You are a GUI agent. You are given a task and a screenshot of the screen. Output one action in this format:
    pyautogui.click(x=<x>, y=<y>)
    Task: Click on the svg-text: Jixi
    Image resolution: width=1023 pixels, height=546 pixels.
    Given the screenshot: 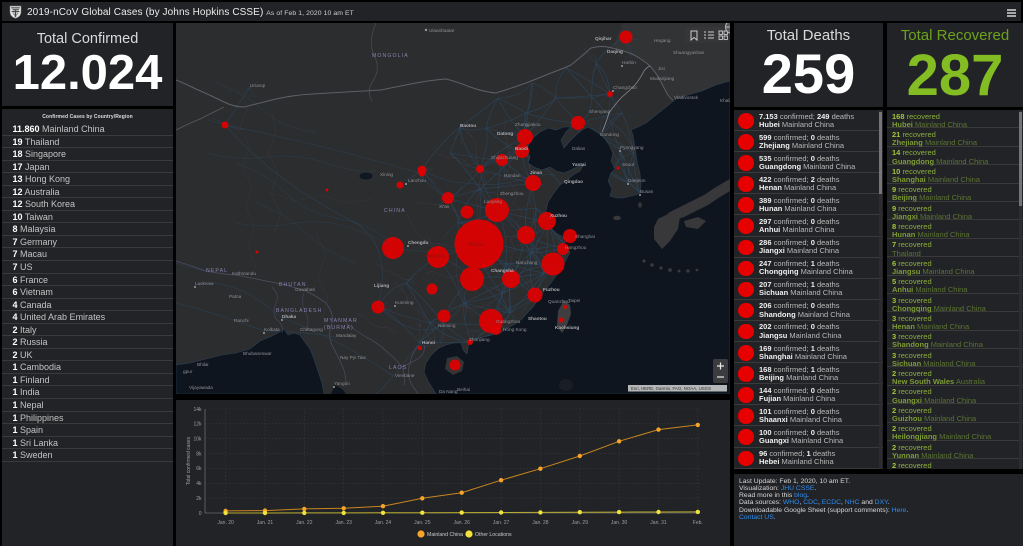 What is the action you would take?
    pyautogui.click(x=661, y=68)
    